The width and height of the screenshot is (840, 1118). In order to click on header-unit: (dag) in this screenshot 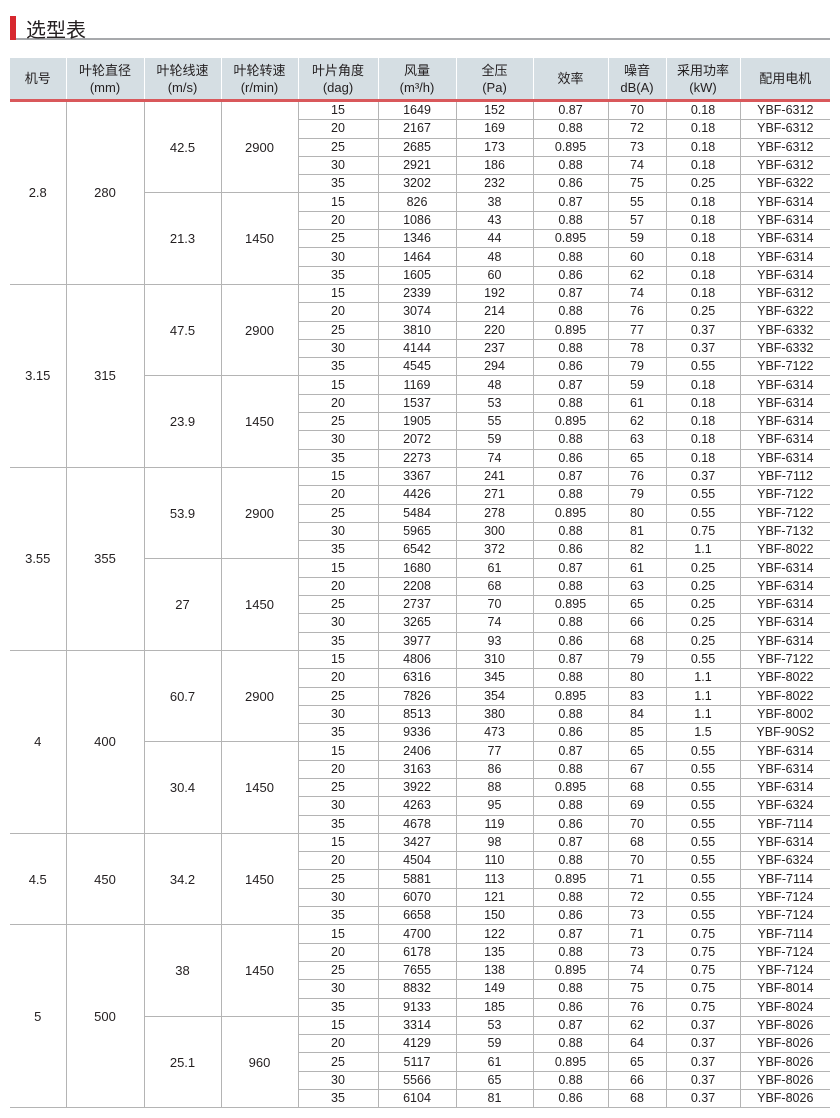, I will do `click(338, 87)`.